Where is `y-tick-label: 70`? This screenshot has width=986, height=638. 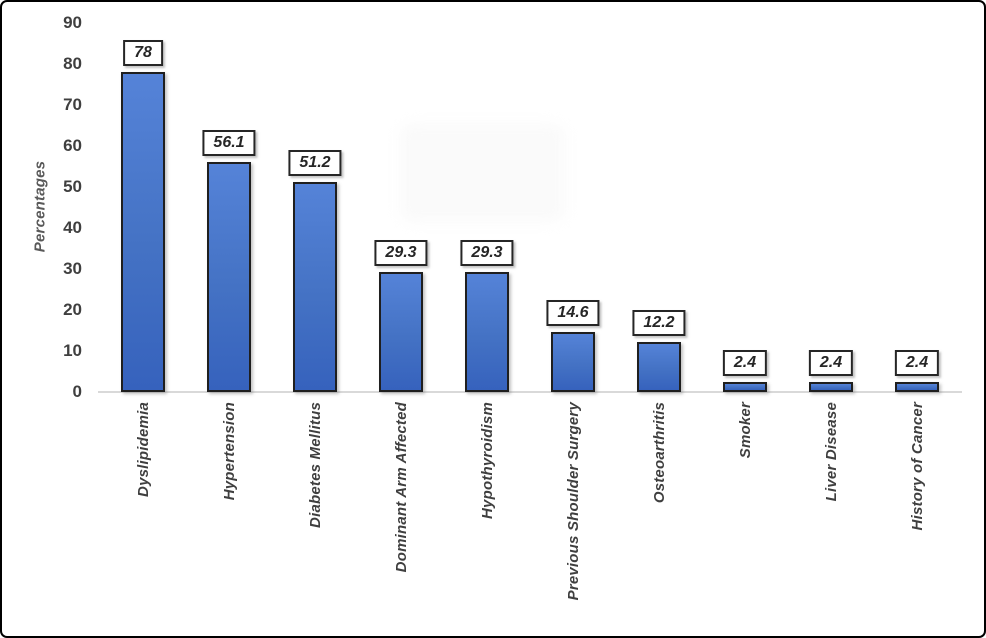 y-tick-label: 70 is located at coordinates (72, 104).